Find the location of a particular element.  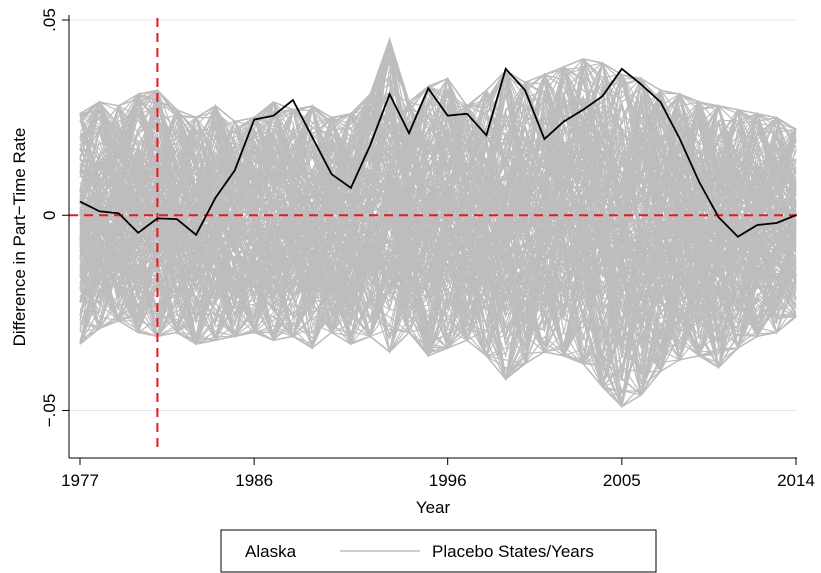

x-tick-label: 2014 is located at coordinates (796, 480).